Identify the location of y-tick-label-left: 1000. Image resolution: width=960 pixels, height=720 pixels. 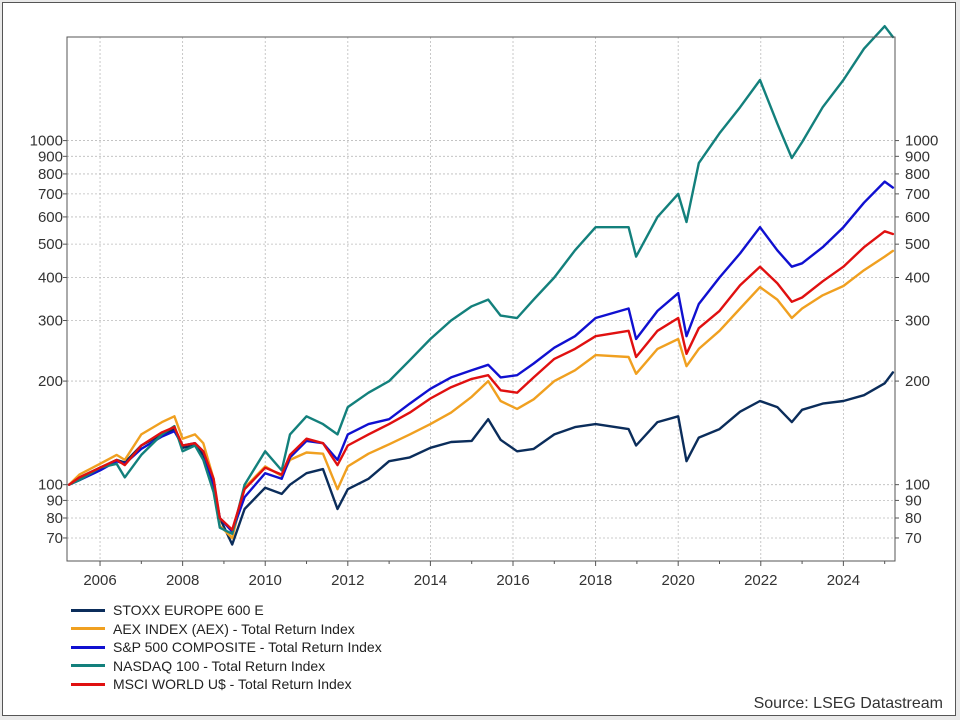
(46, 141).